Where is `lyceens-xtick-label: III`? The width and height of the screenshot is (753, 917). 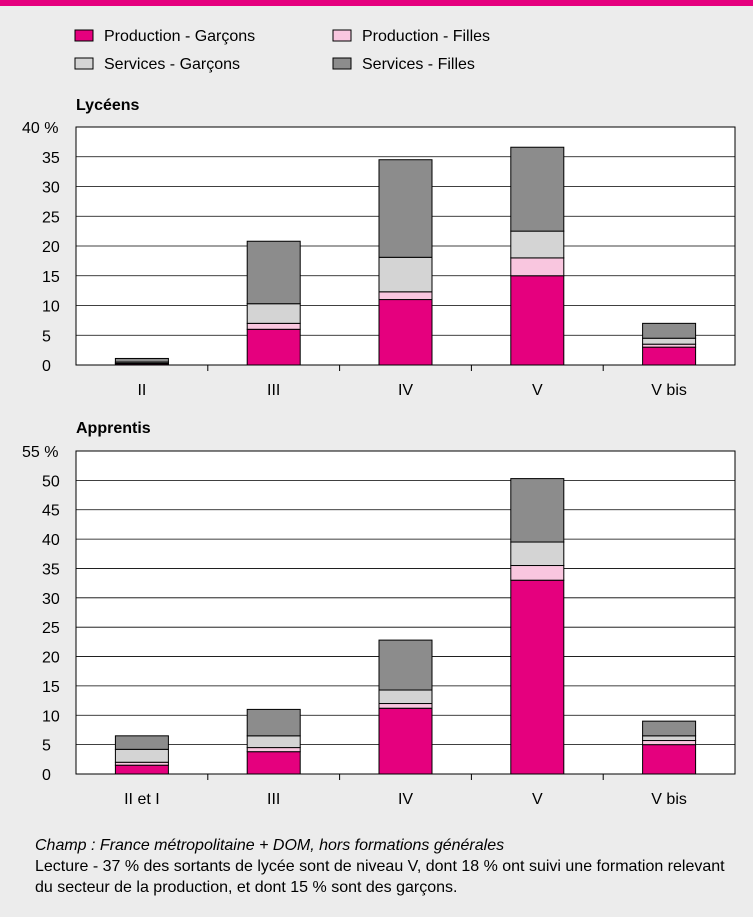 lyceens-xtick-label: III is located at coordinates (273, 390).